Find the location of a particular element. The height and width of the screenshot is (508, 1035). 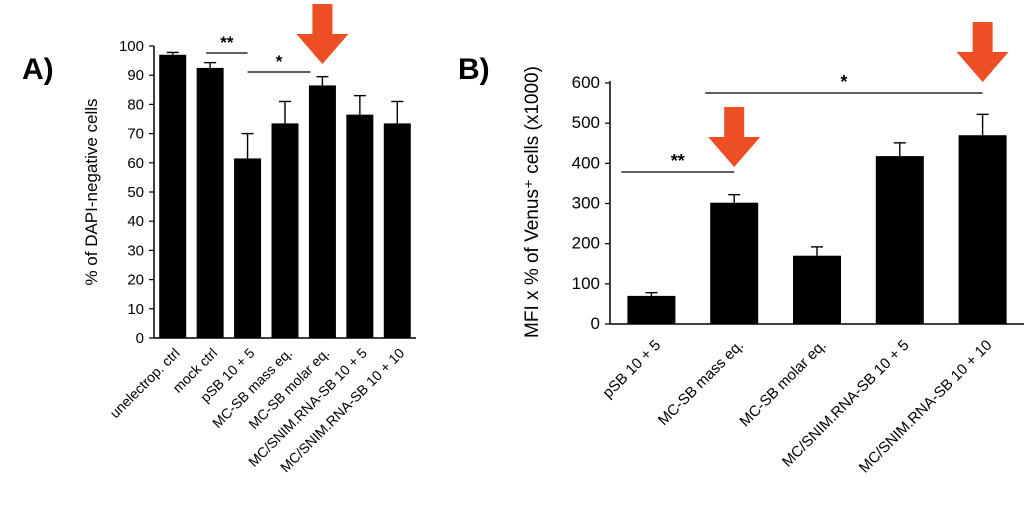

a-y-tick-label: 50 is located at coordinates (135, 192).